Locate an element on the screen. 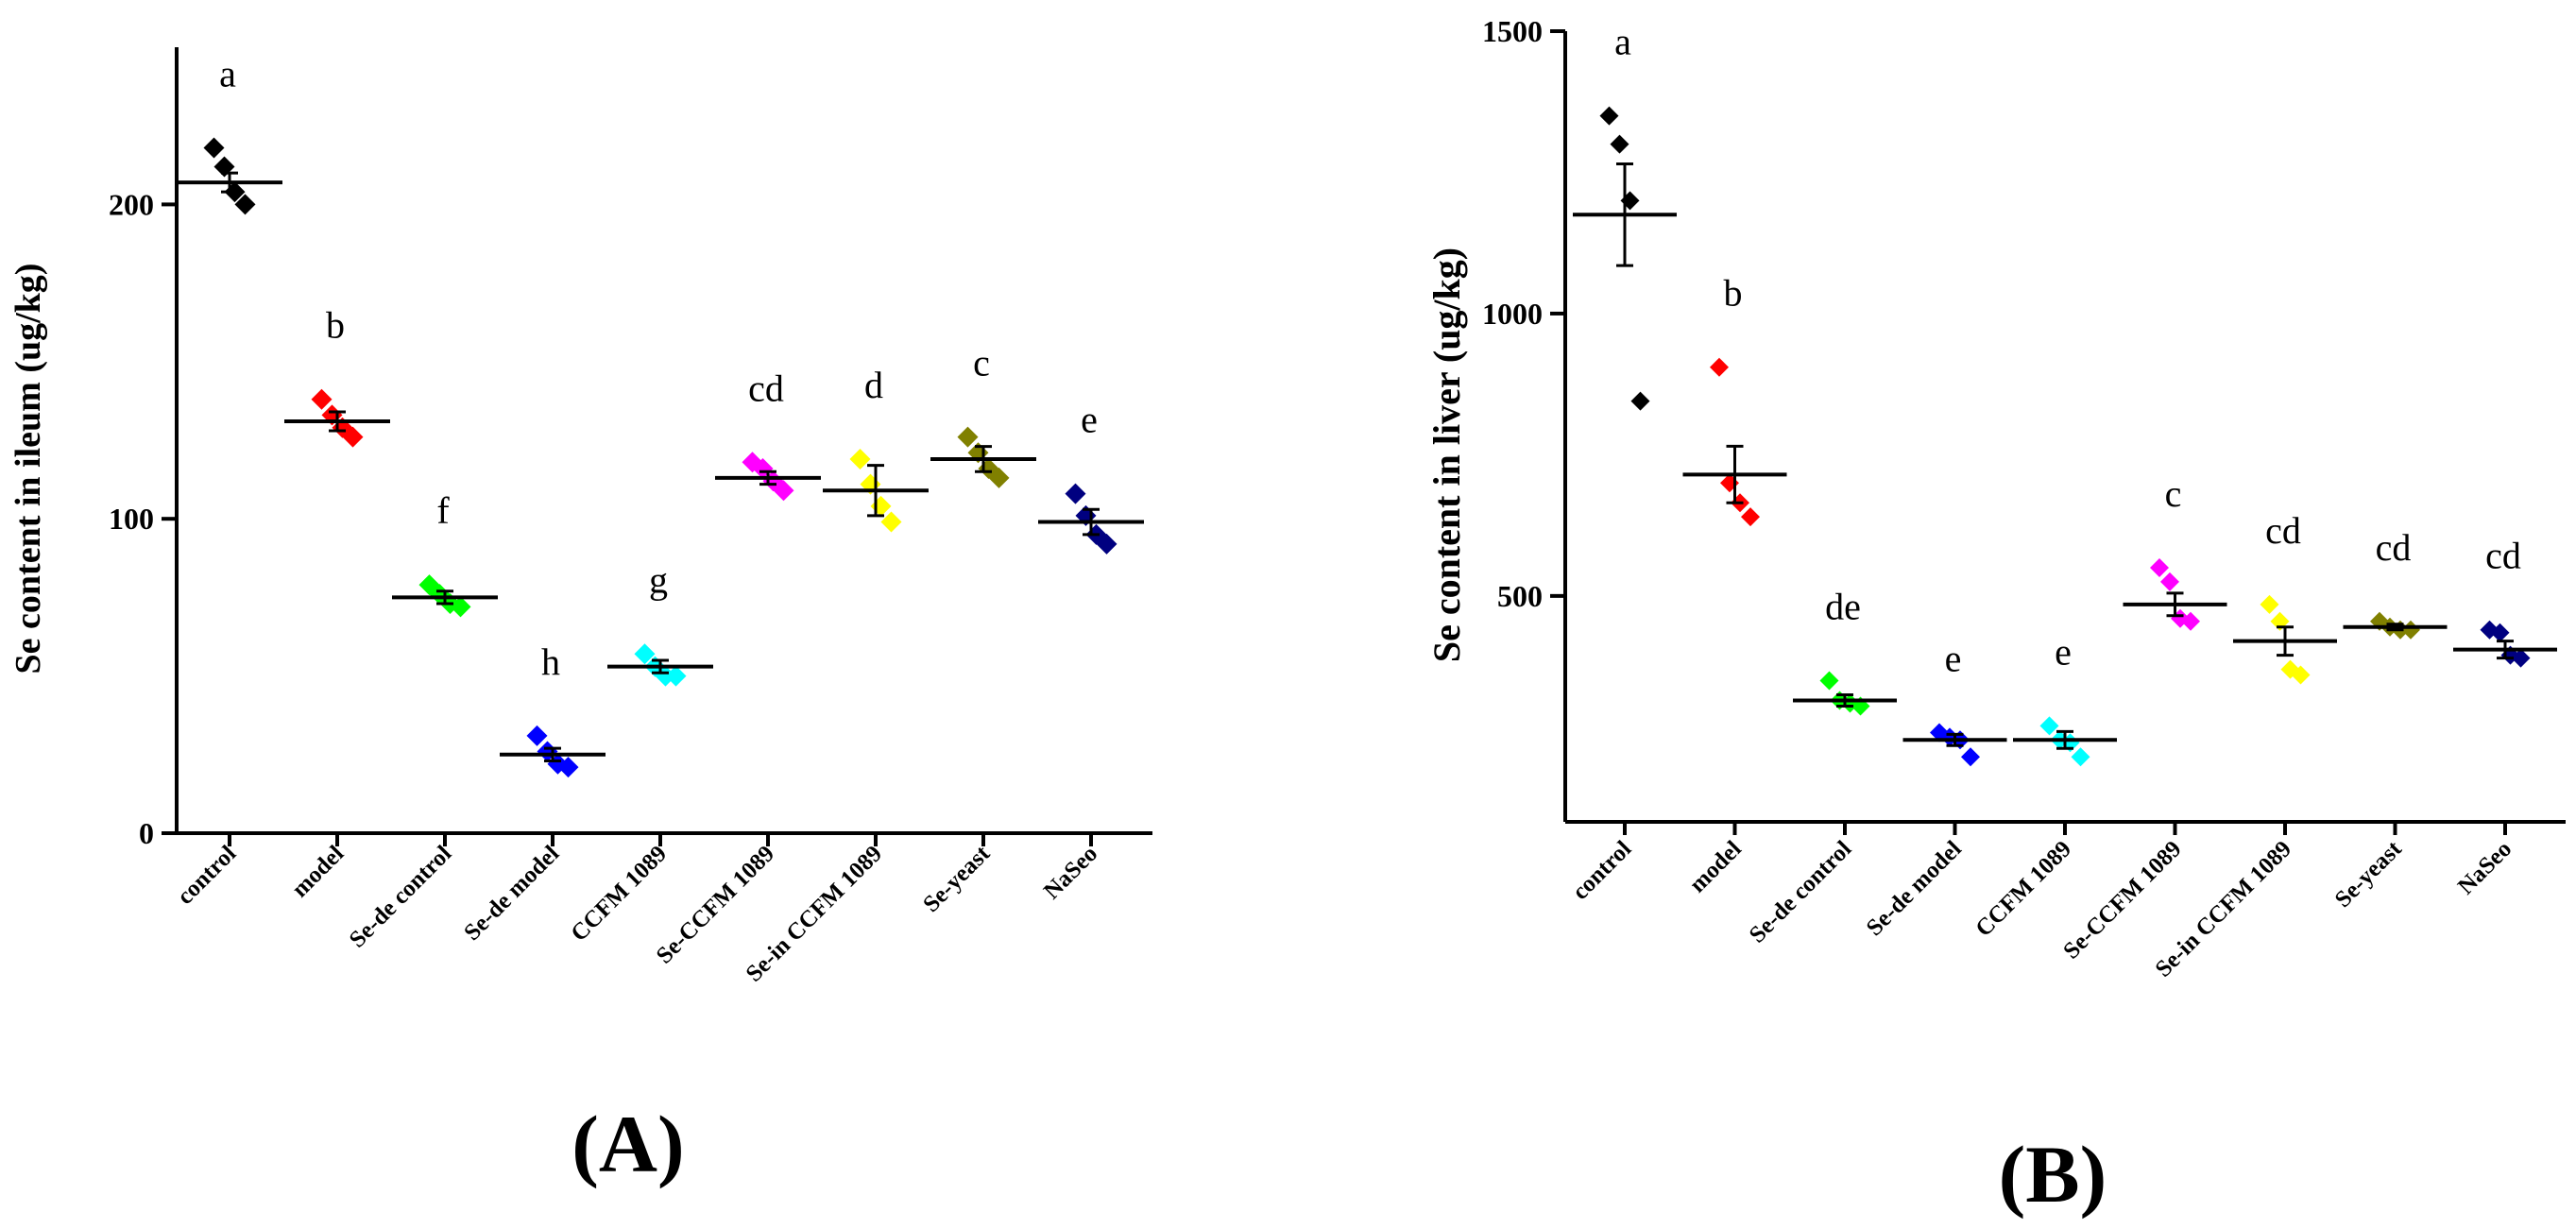 This screenshot has width=2576, height=1229. y-axis-label: Se content in liver (ug/kg) is located at coordinates (1446, 455).